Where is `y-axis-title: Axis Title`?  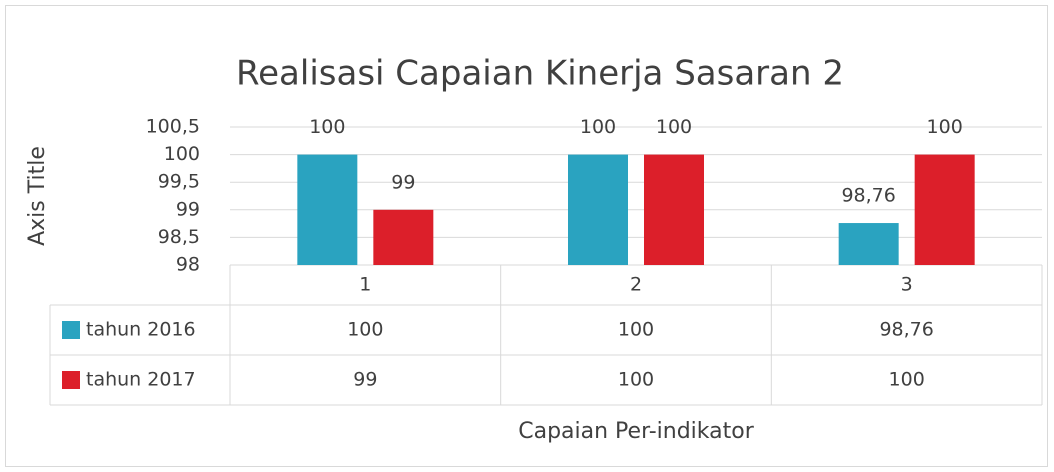 y-axis-title: Axis Title is located at coordinates (37, 196).